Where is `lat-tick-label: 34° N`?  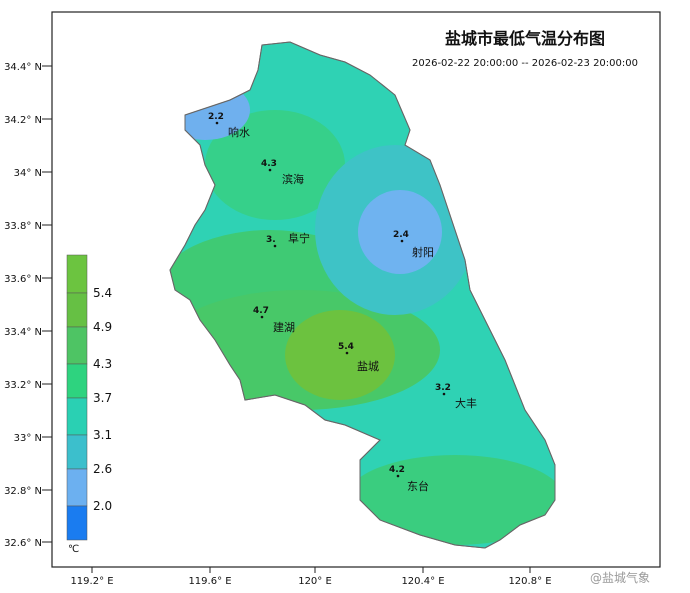
lat-tick-label: 34° N is located at coordinates (28, 173).